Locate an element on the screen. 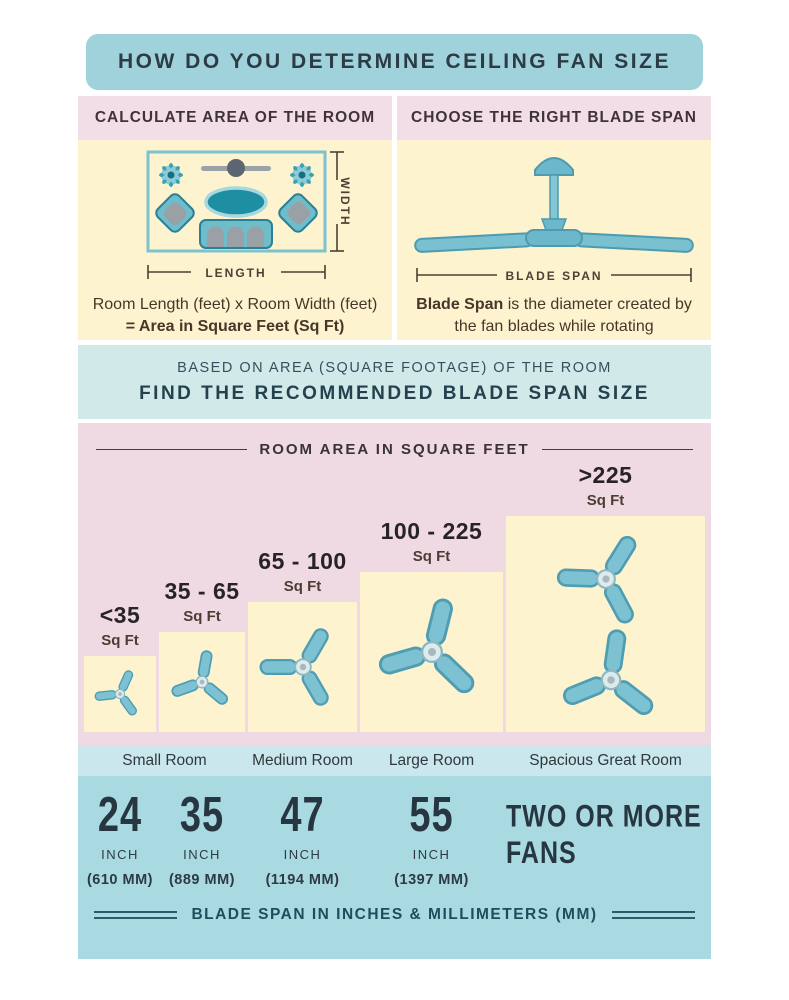 This screenshot has width=789, height=1000. width-dimension: WIDTH is located at coordinates (341, 201).